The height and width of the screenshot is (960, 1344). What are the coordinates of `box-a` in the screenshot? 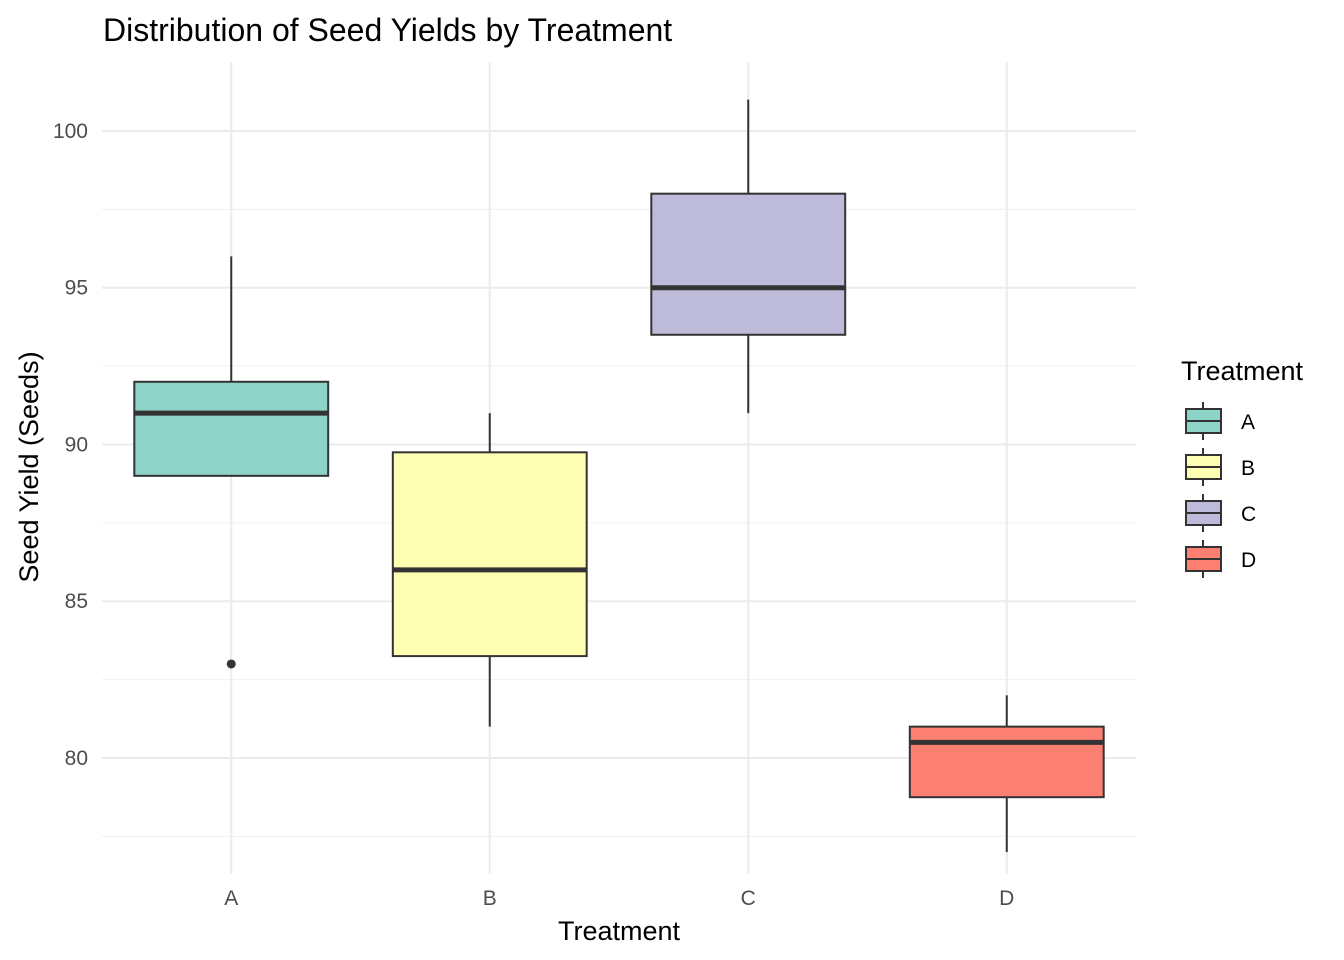 It's located at (231, 462).